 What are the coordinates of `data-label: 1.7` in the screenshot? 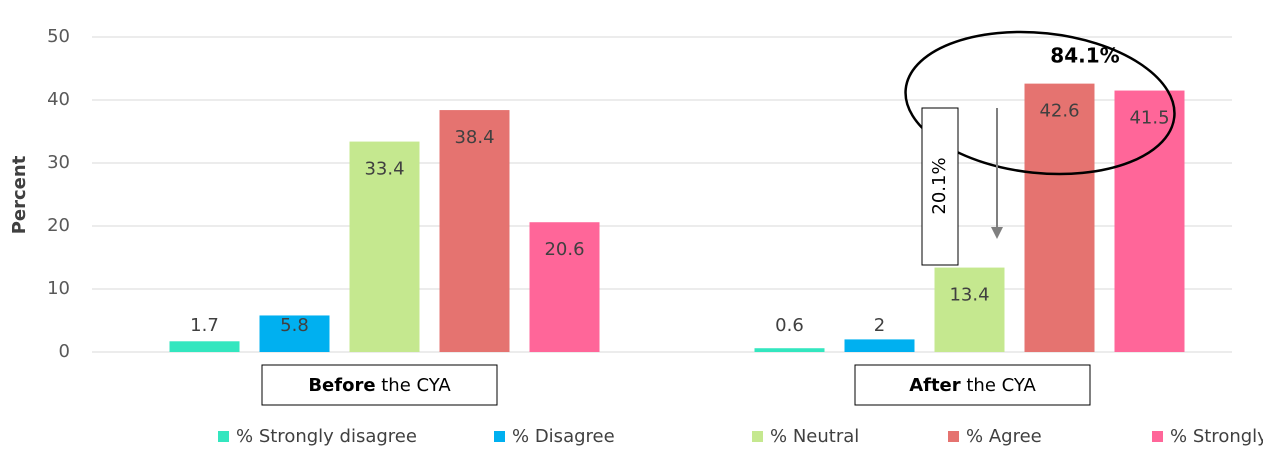 It's located at (204, 325).